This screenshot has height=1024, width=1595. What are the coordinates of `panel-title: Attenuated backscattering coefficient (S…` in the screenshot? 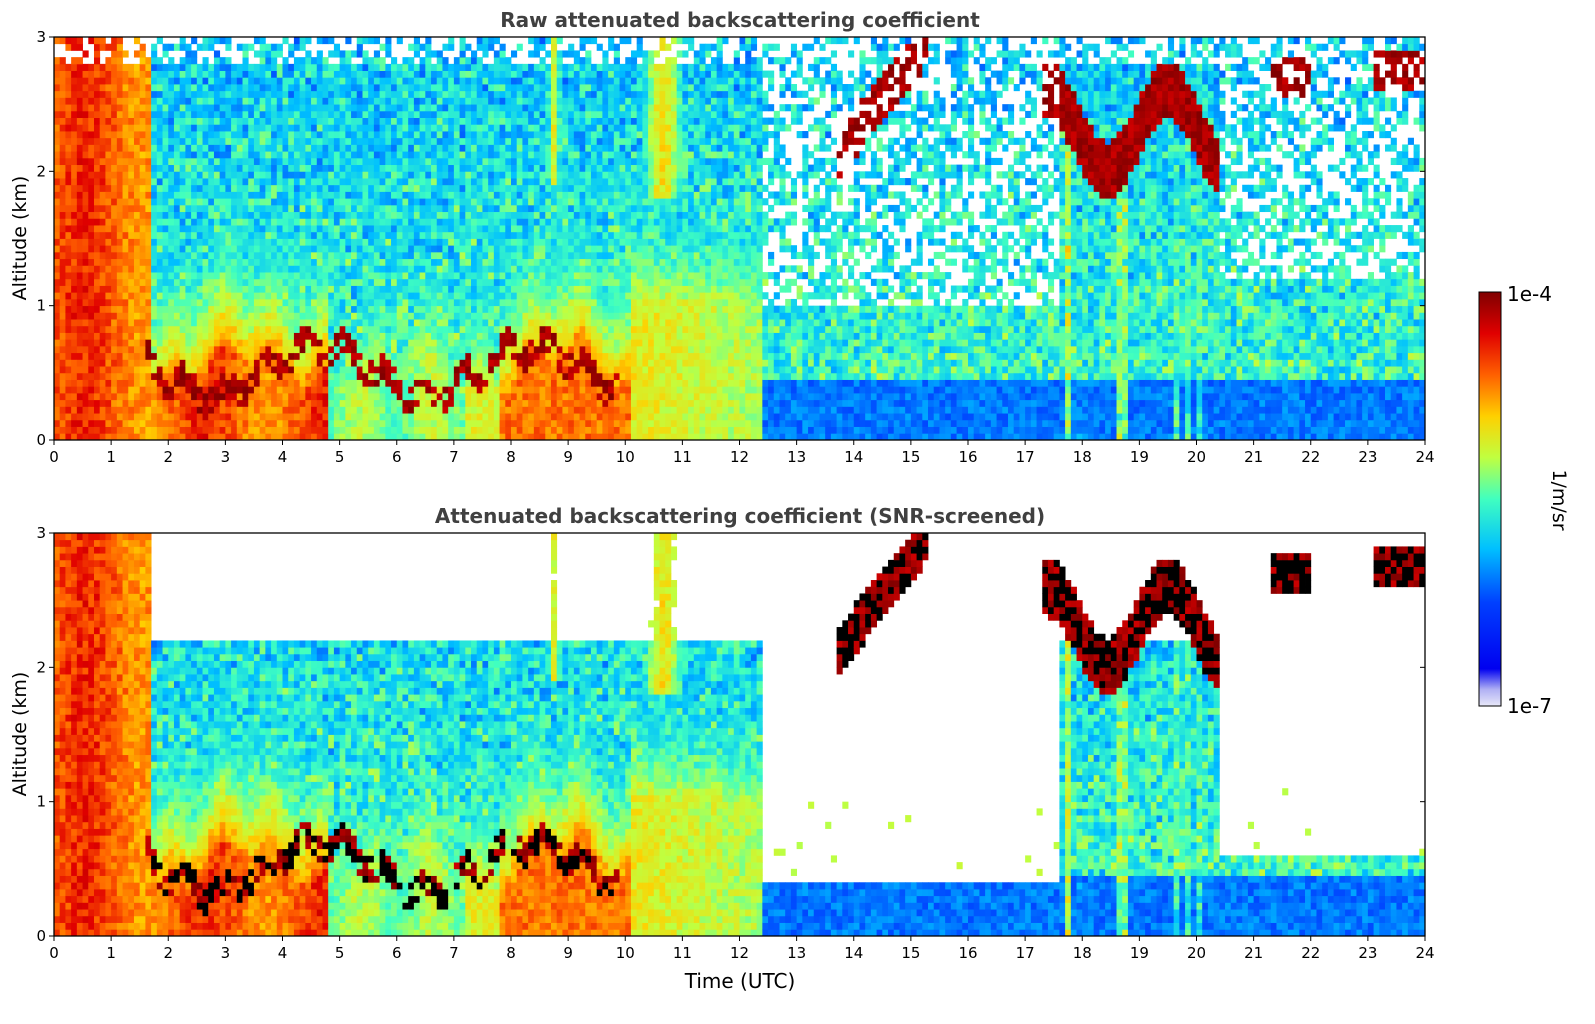 It's located at (740, 516).